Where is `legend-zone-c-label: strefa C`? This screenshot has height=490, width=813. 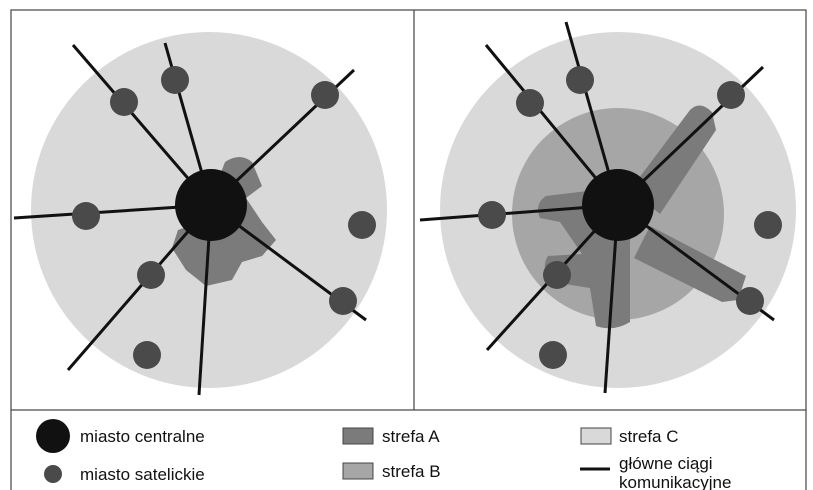 legend-zone-c-label: strefa C is located at coordinates (649, 436).